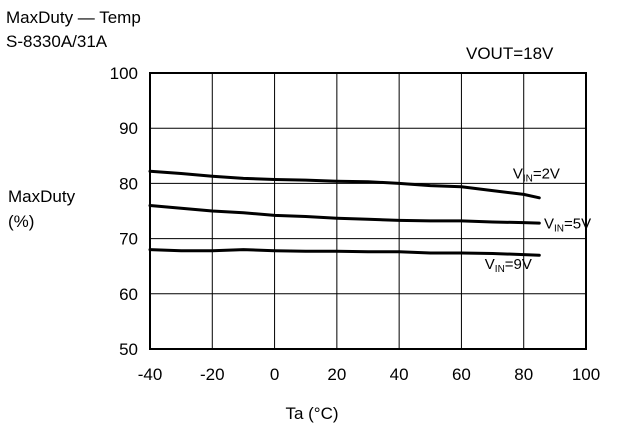  Describe the element at coordinates (21, 221) in the screenshot. I see `y-axis-label-line-2: (%)` at that location.